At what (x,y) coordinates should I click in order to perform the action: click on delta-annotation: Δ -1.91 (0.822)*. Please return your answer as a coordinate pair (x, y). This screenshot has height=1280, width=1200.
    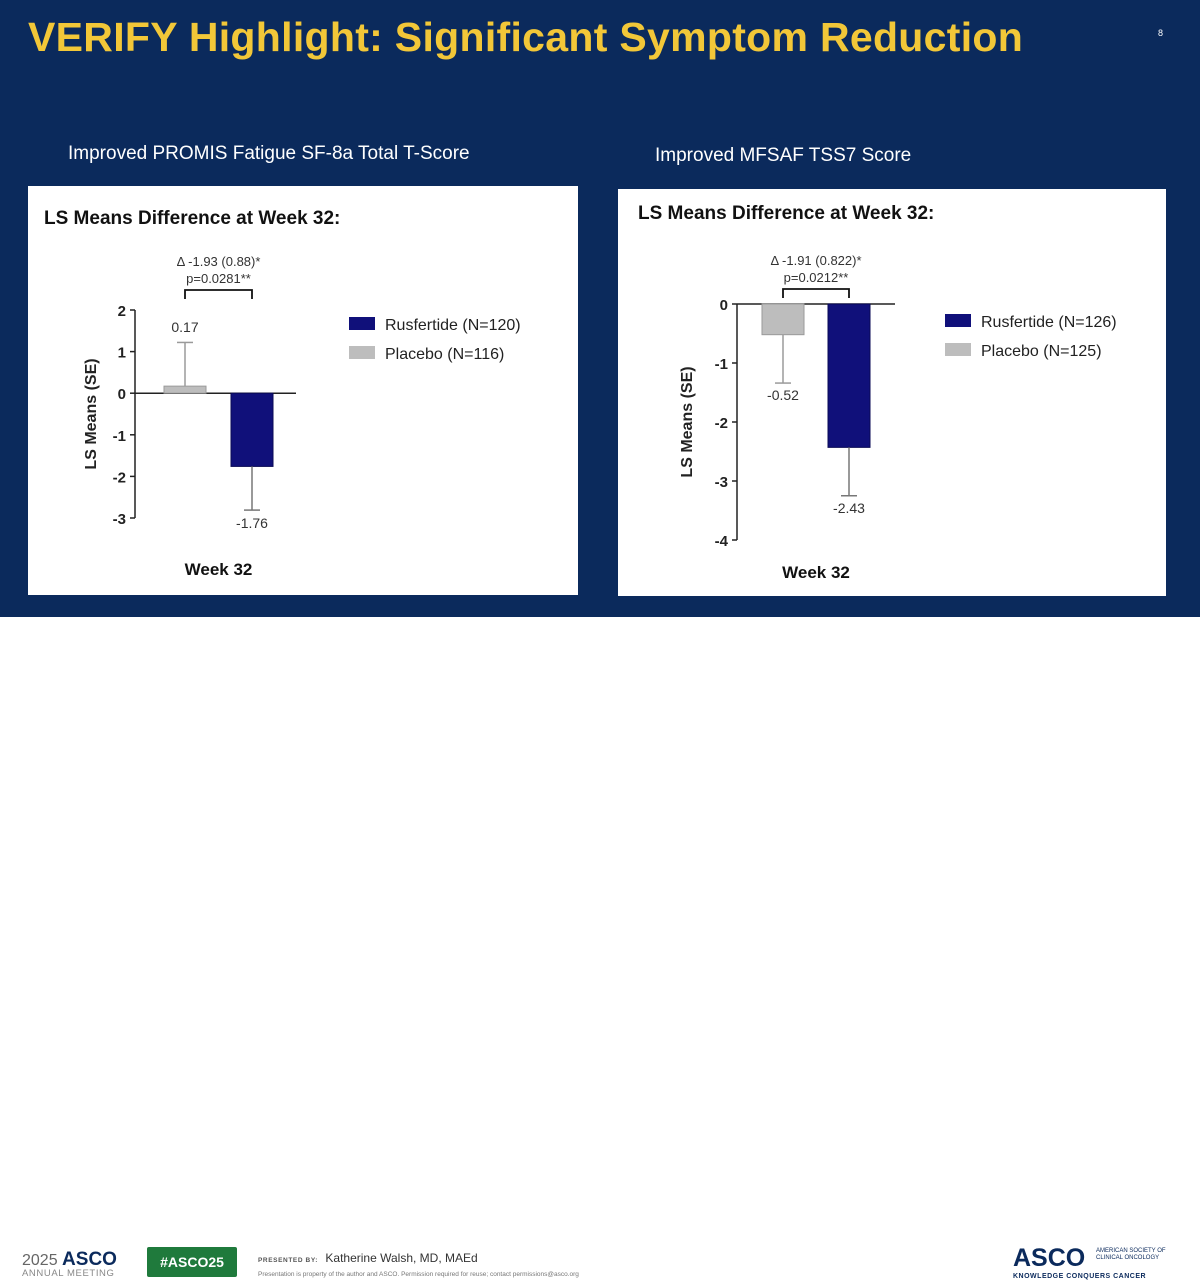
    Looking at the image, I should click on (815, 260).